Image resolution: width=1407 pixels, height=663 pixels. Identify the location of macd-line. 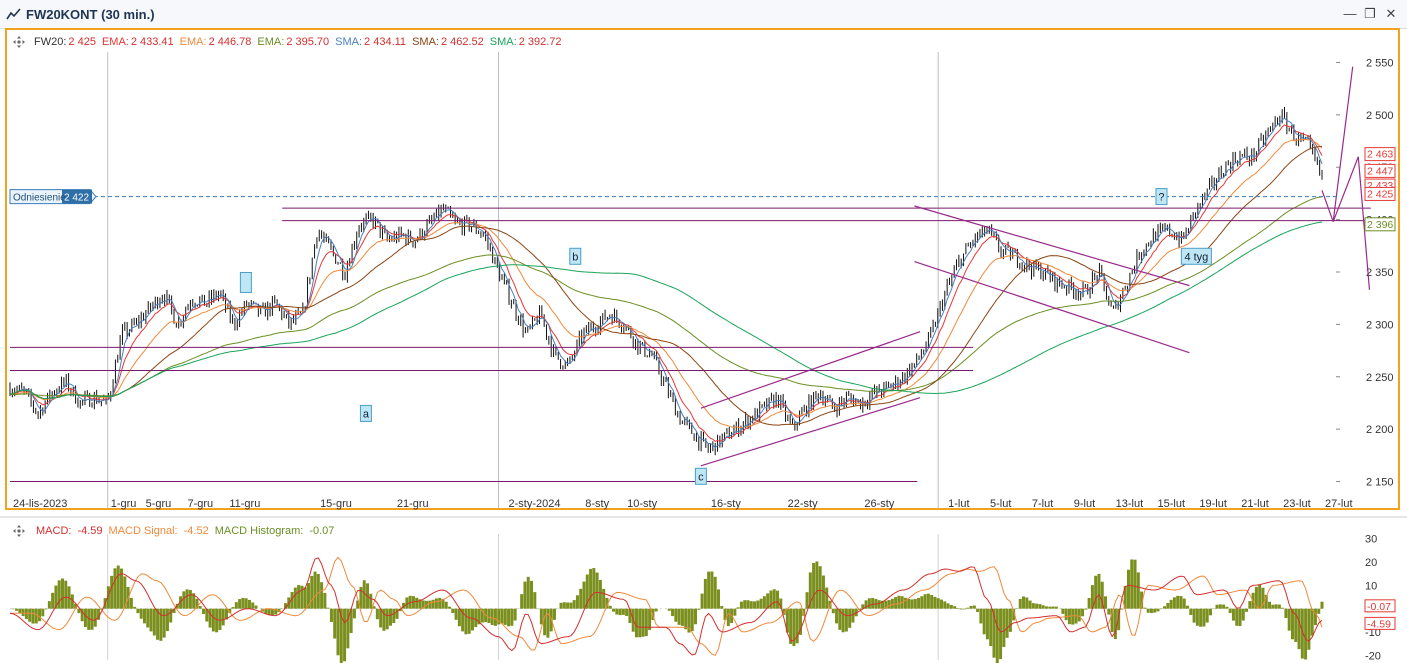
(666, 606).